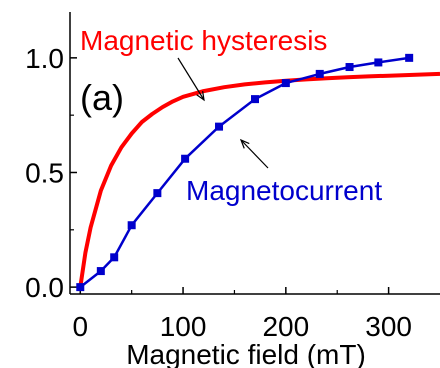 The image size is (440, 368). What do you see at coordinates (44, 287) in the screenshot?
I see `y-tick-label: 0.0` at bounding box center [44, 287].